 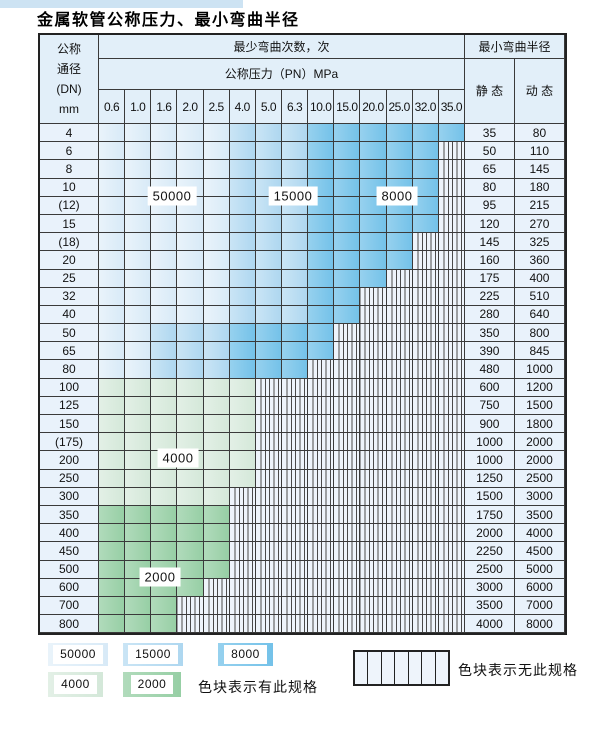 What do you see at coordinates (373, 107) in the screenshot?
I see `pressure-header-20.0: 20.0` at bounding box center [373, 107].